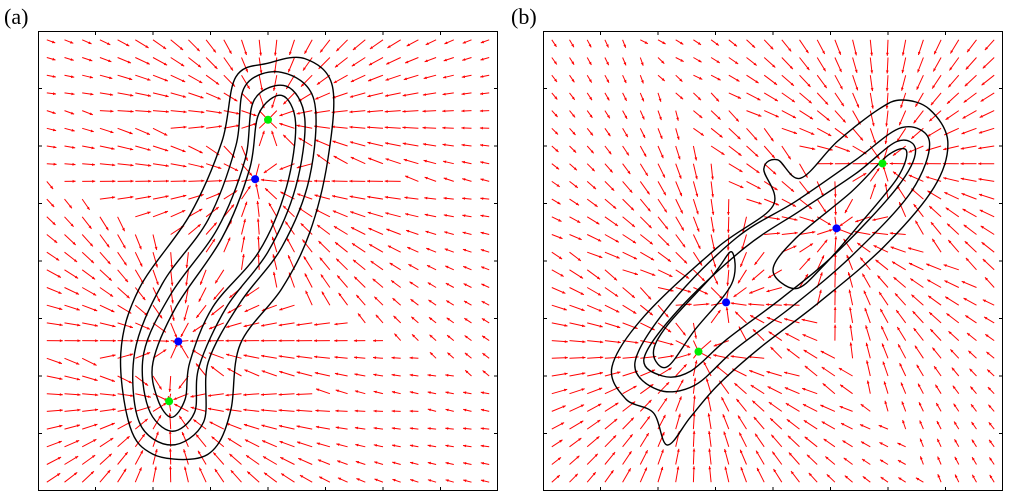 The width and height of the screenshot is (1013, 498). I want to click on density-contour, so click(780, 258).